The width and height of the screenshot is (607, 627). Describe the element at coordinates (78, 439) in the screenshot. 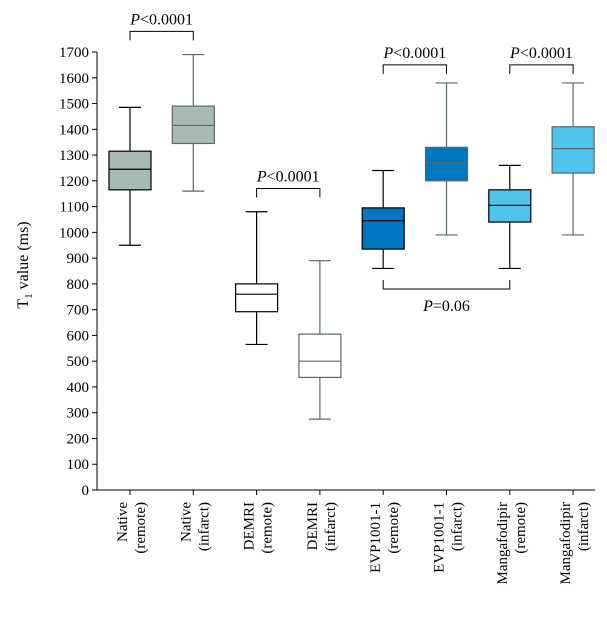

I see `y-tick-label: 200` at that location.